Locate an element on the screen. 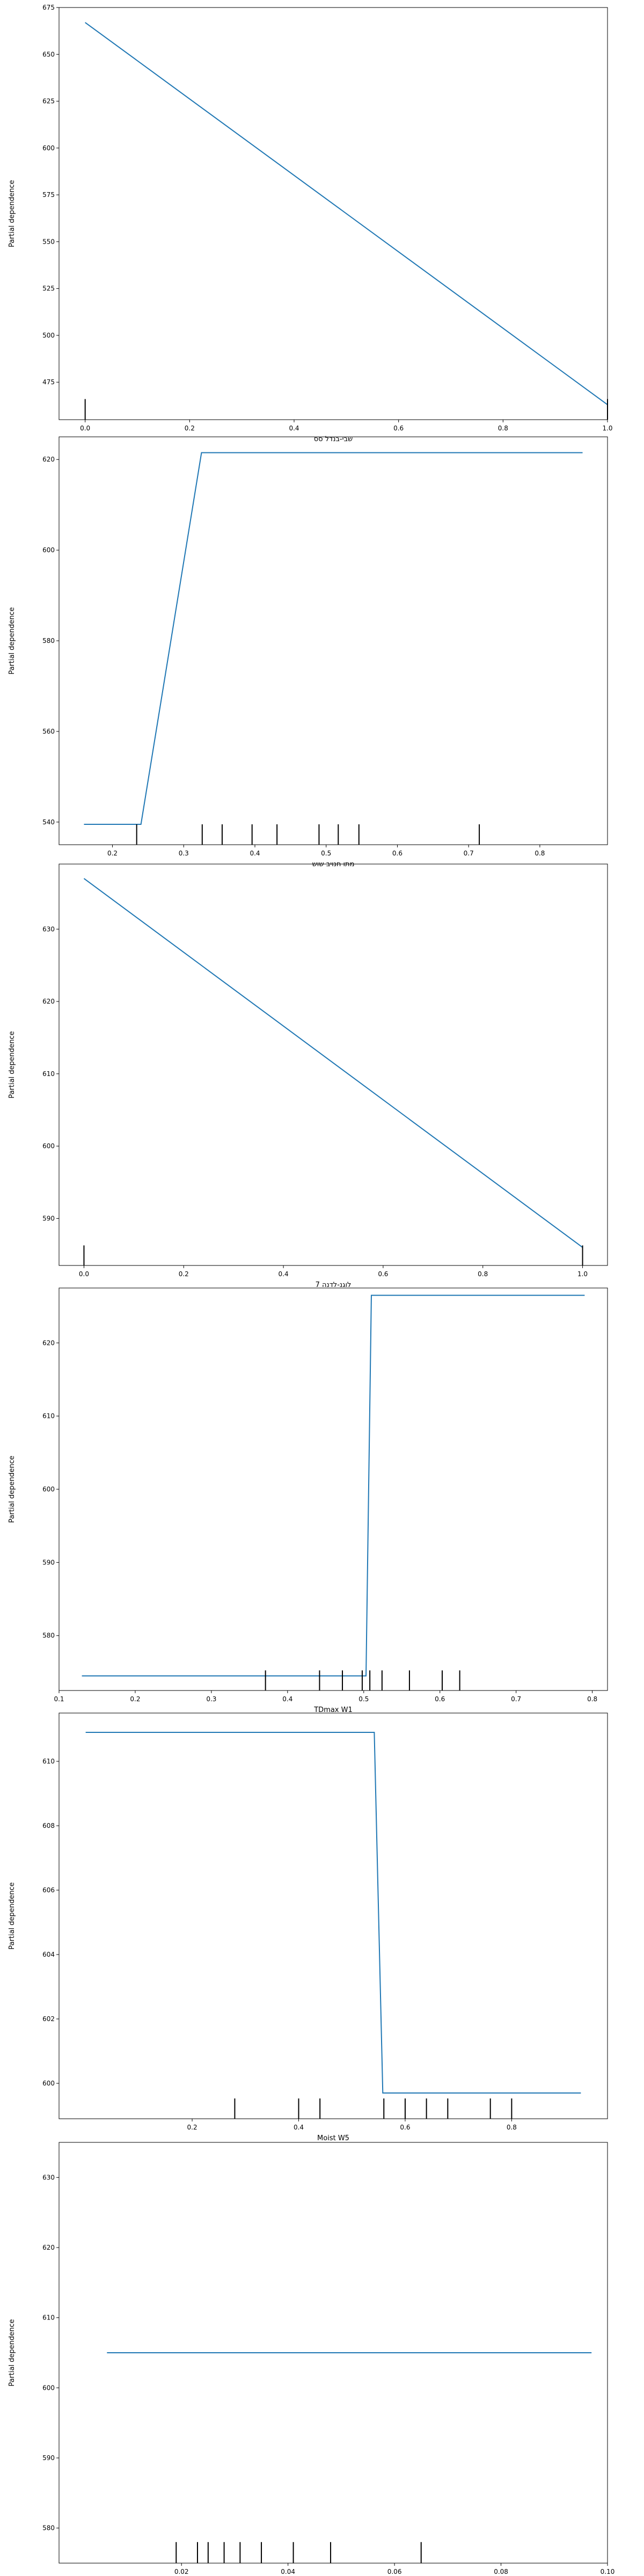 This screenshot has width=644, height=2576. x-tick-label-5-1: 0.2 is located at coordinates (192, 2127).